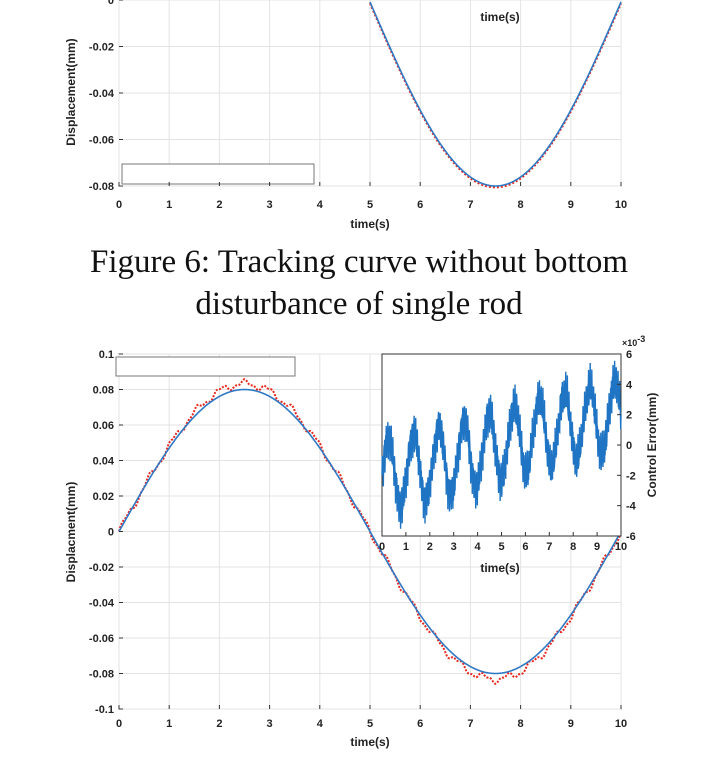 Image resolution: width=718 pixels, height=758 pixels. Describe the element at coordinates (652, 445) in the screenshot. I see `inset-y-axis-label: Control Error(mm)` at that location.